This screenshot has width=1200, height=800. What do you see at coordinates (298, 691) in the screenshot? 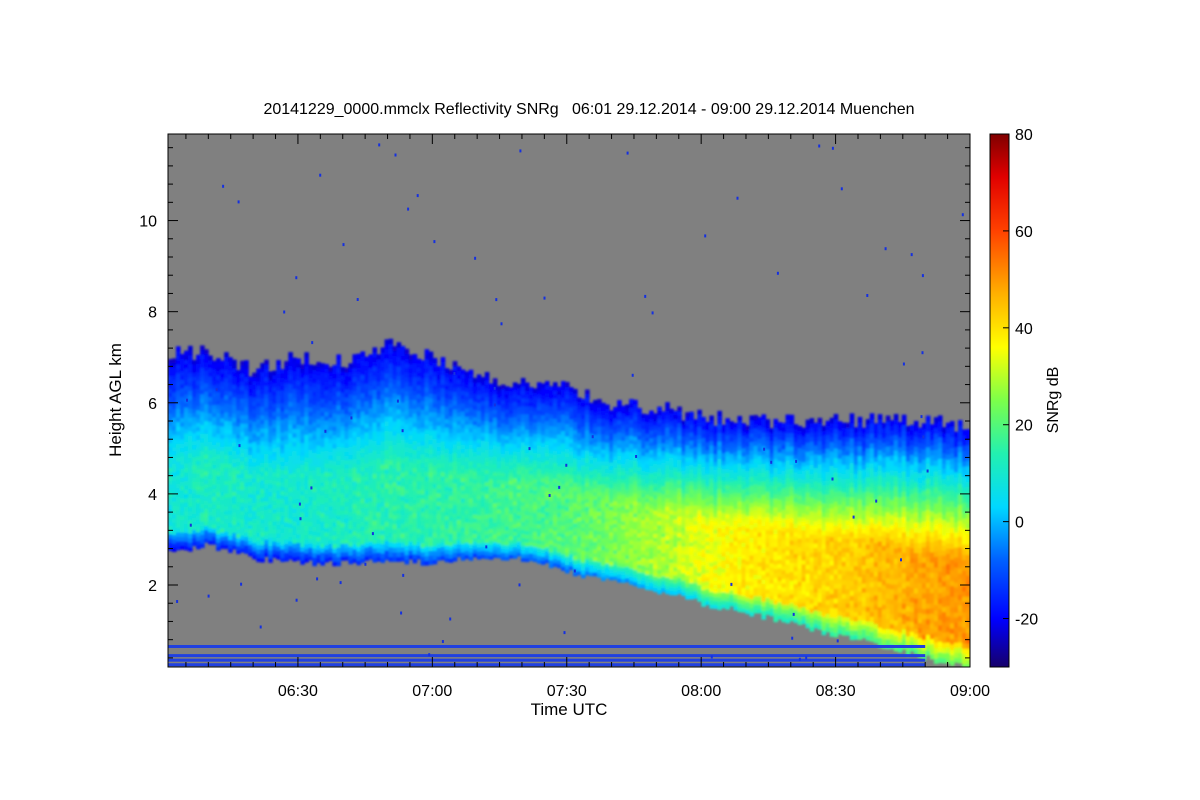
I see `x-tick-label: 06:30` at bounding box center [298, 691].